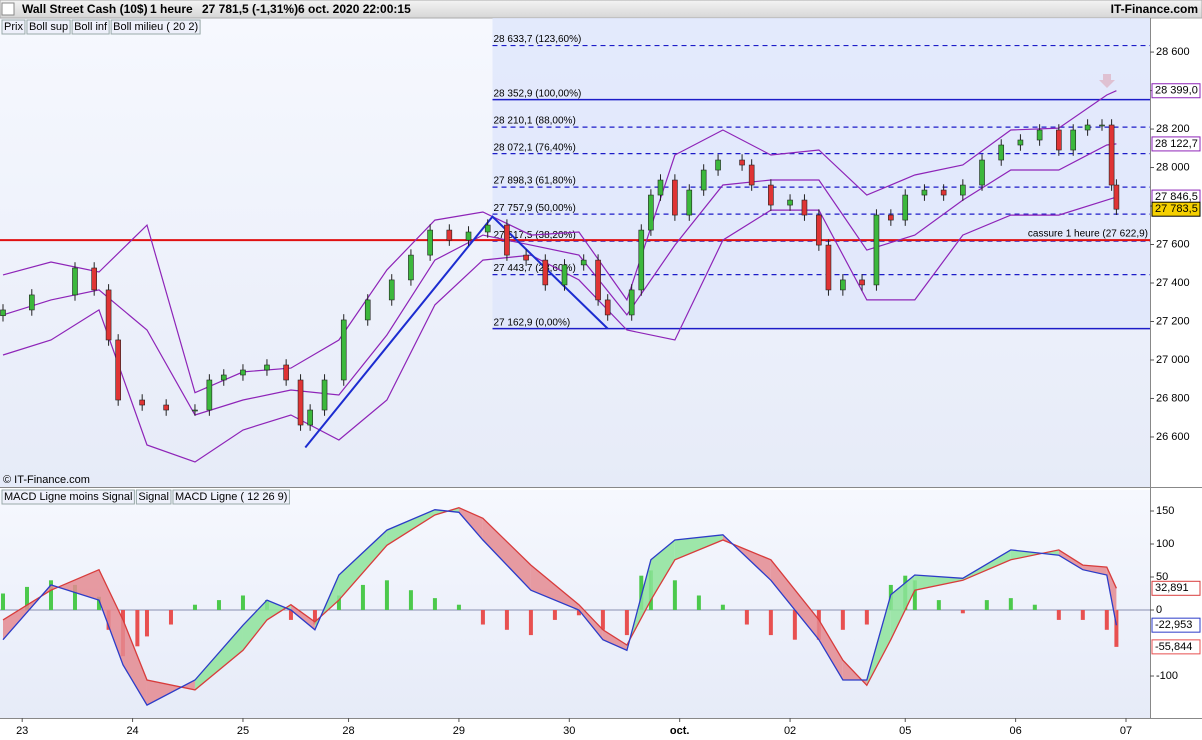 The height and width of the screenshot is (740, 1202). What do you see at coordinates (171, 9) in the screenshot?
I see `timeframe: 1 heure` at bounding box center [171, 9].